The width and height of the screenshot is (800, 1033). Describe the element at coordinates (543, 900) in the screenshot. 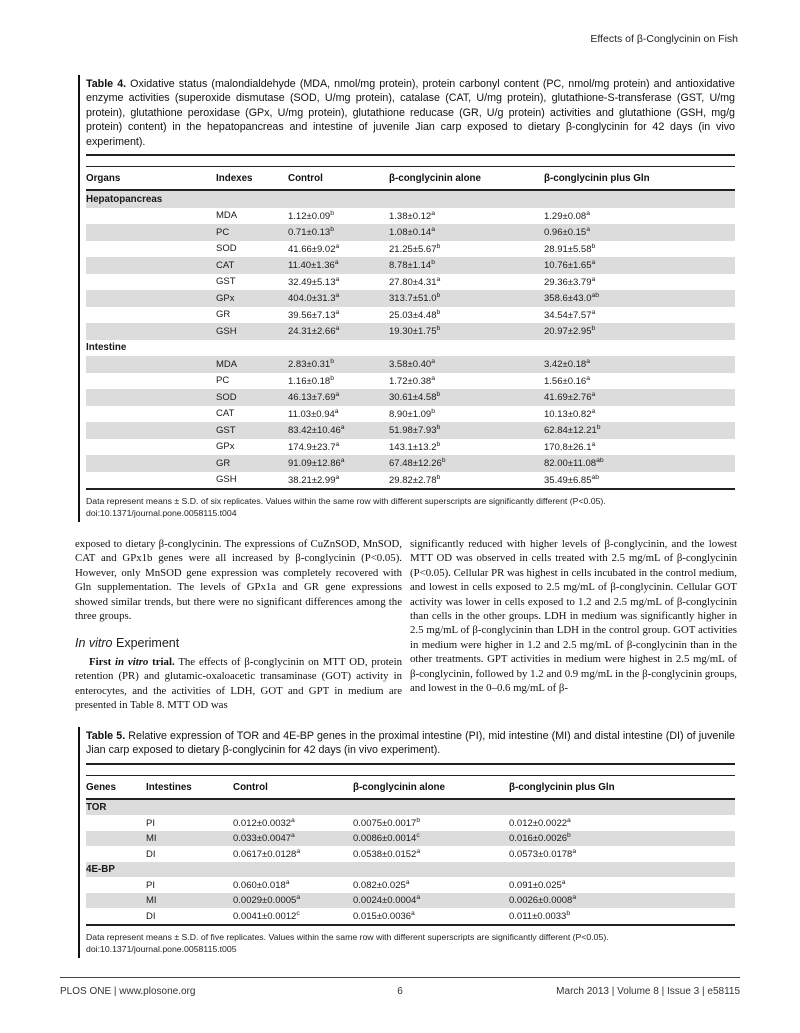

I see `value-cell: 0.0026±0.0008a` at that location.